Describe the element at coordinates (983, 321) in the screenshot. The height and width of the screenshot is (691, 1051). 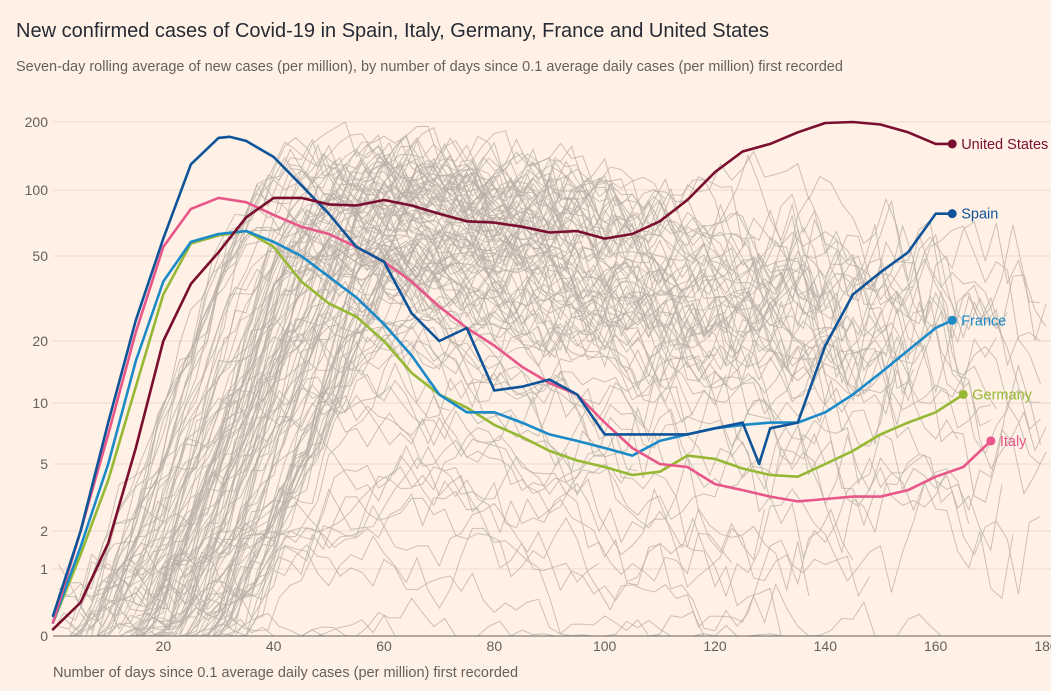
I see `series-label-france: France` at that location.